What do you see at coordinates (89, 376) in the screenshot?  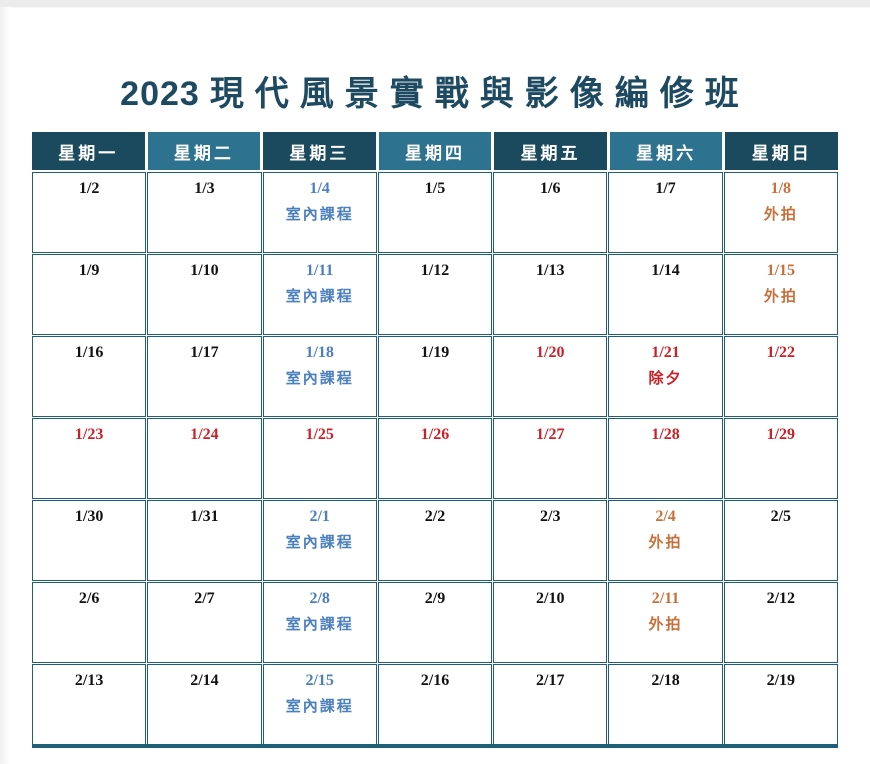 I see `calendar-cell: 1/16` at bounding box center [89, 376].